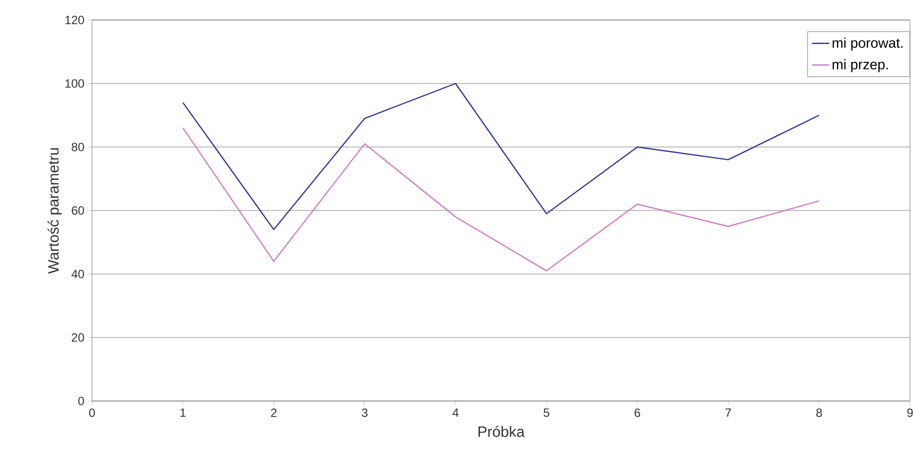 The image size is (916, 468). Describe the element at coordinates (77, 274) in the screenshot. I see `y-tick-label: 40` at that location.